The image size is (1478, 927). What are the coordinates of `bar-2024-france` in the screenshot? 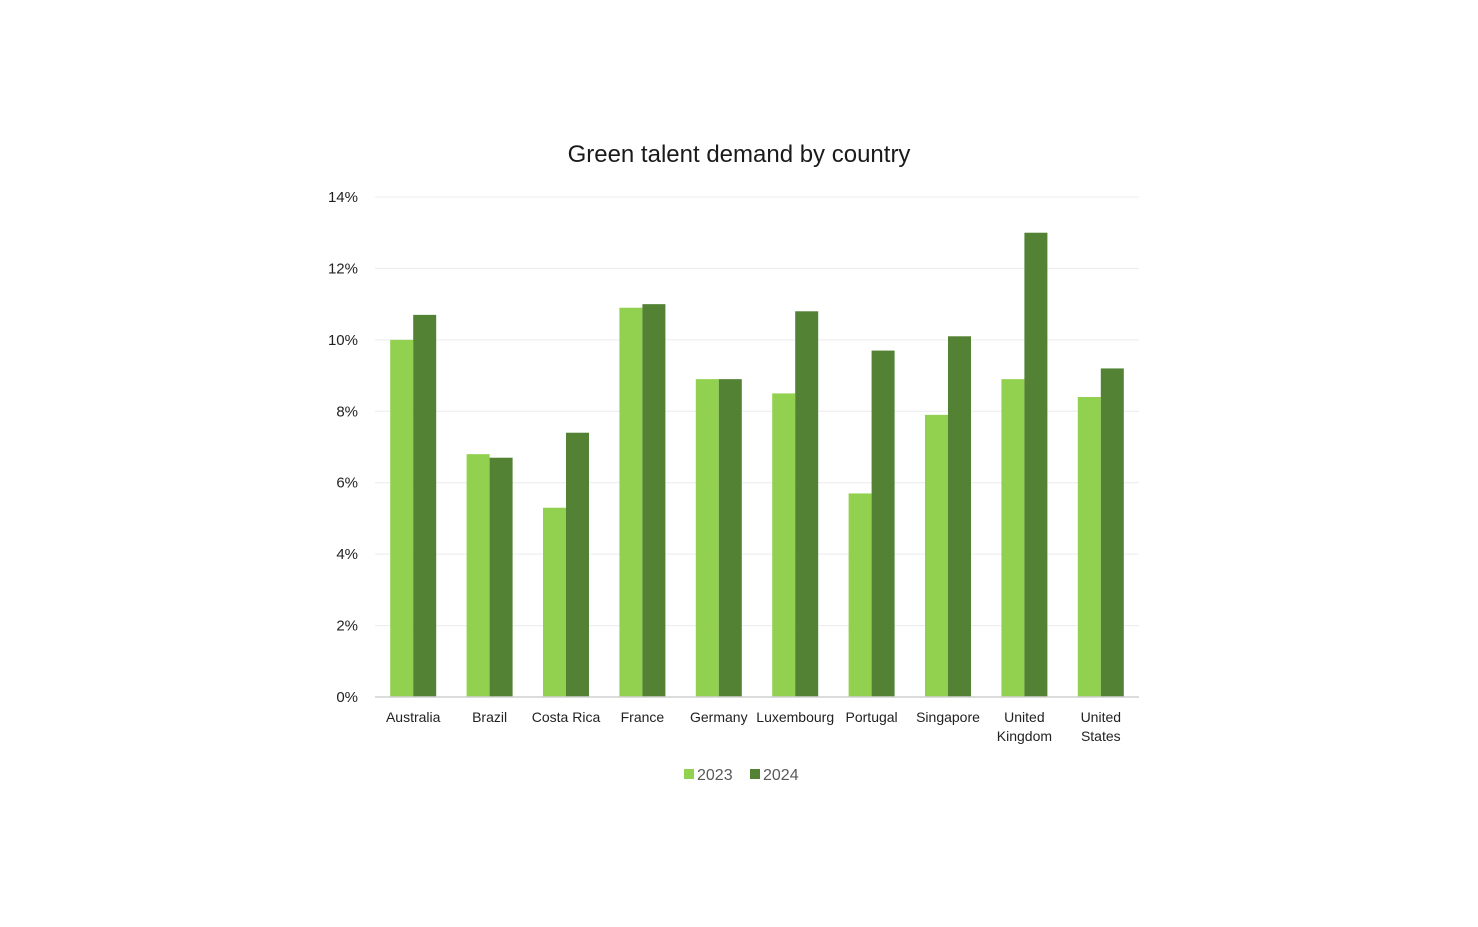 It's located at (654, 500).